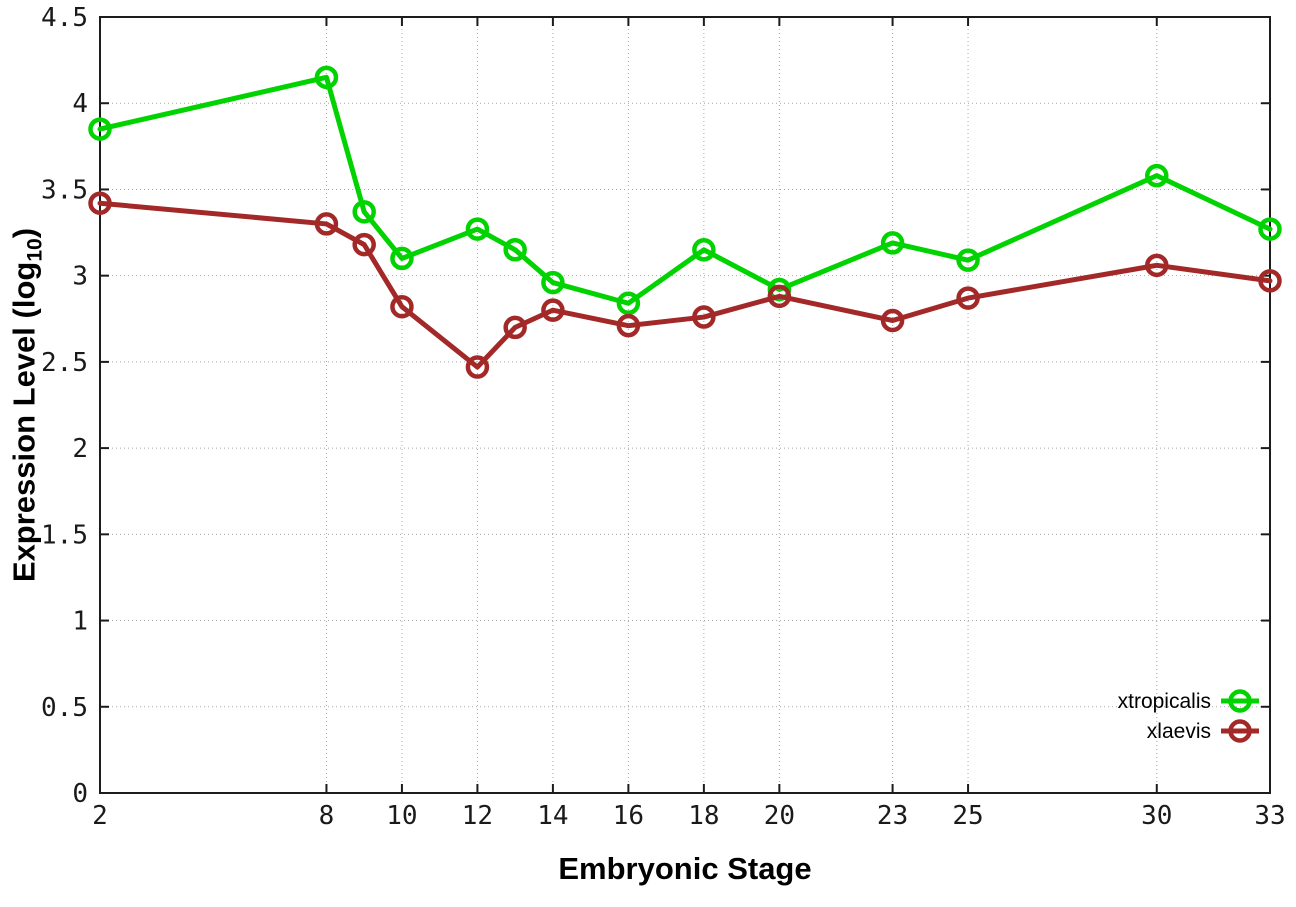  Describe the element at coordinates (64, 190) in the screenshot. I see `y-tick-label: 3.5` at that location.